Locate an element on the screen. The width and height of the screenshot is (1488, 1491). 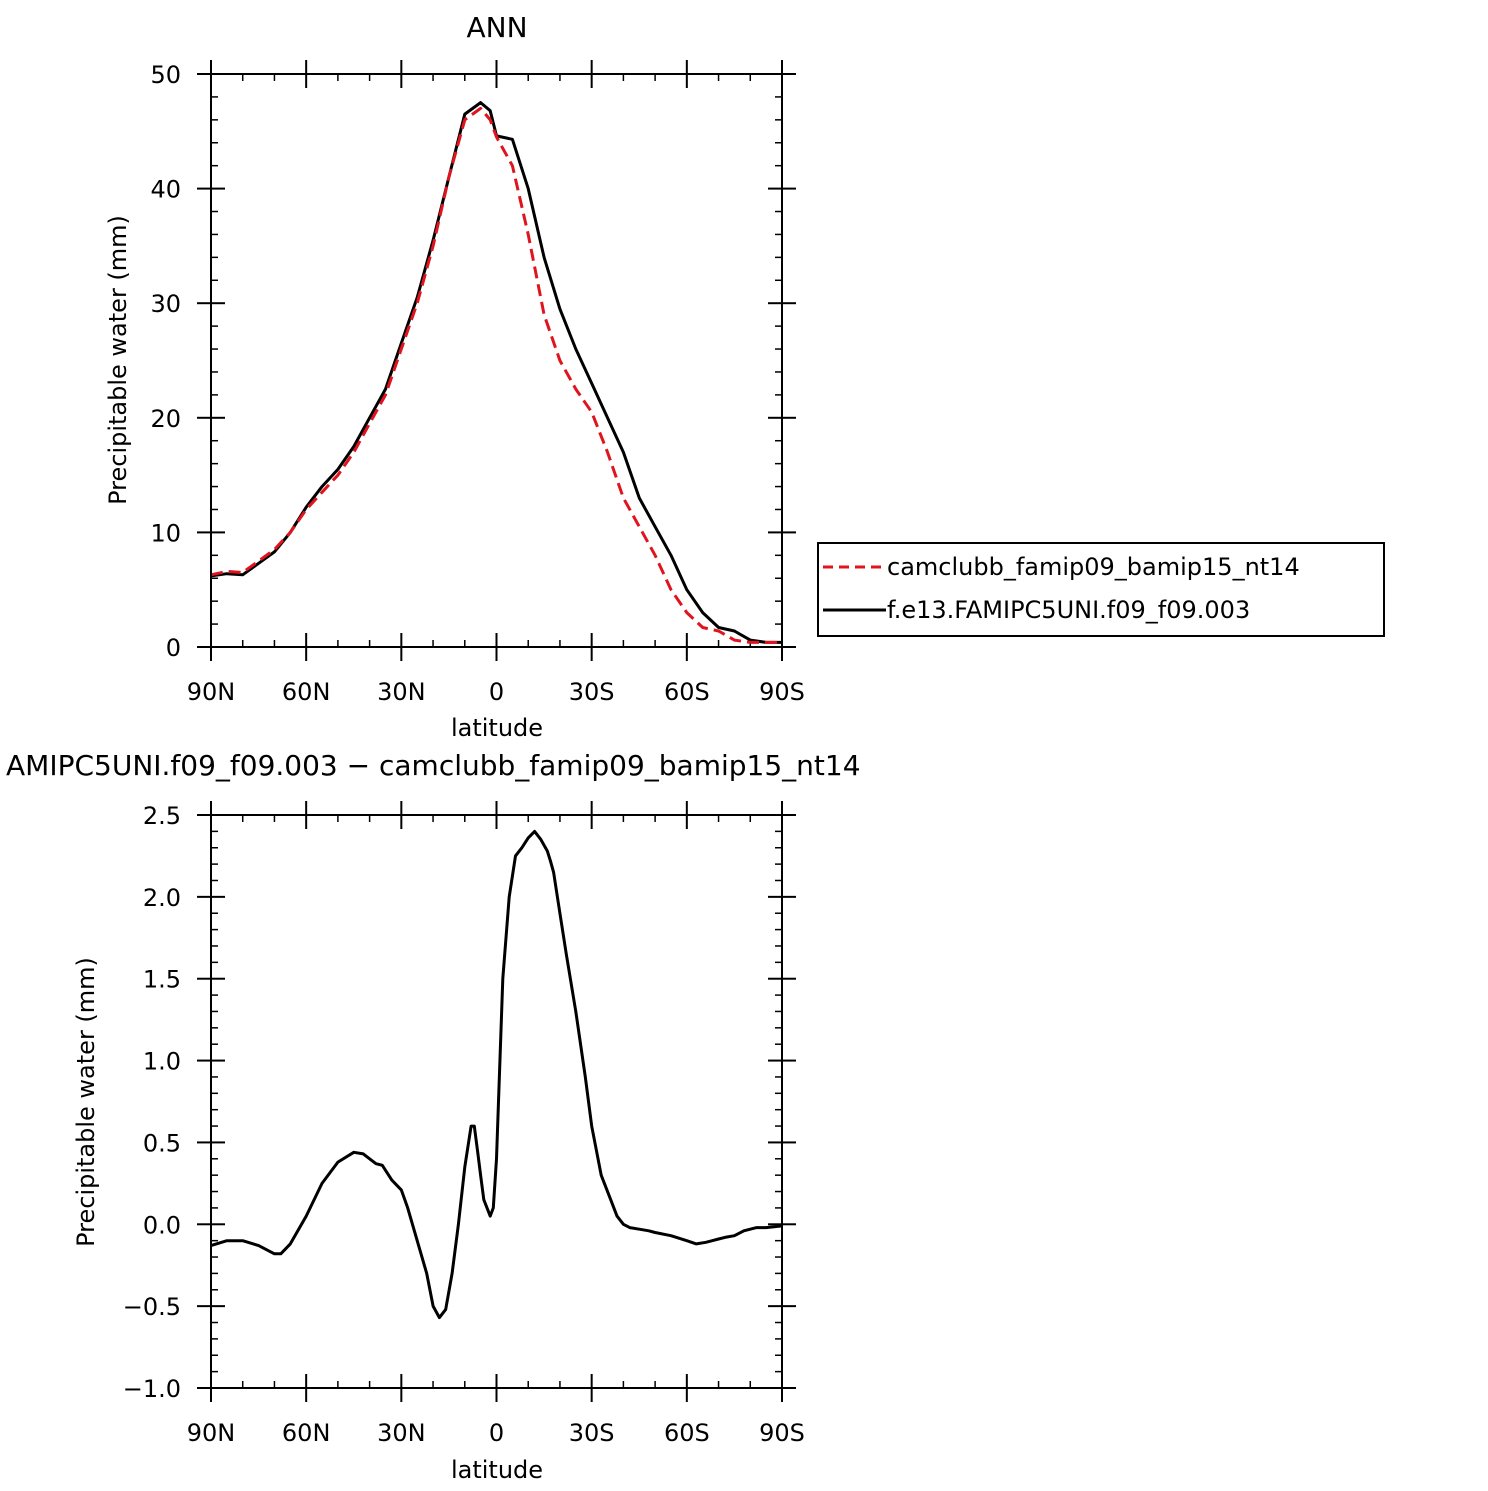
series-line-difference is located at coordinates (496, 1074).